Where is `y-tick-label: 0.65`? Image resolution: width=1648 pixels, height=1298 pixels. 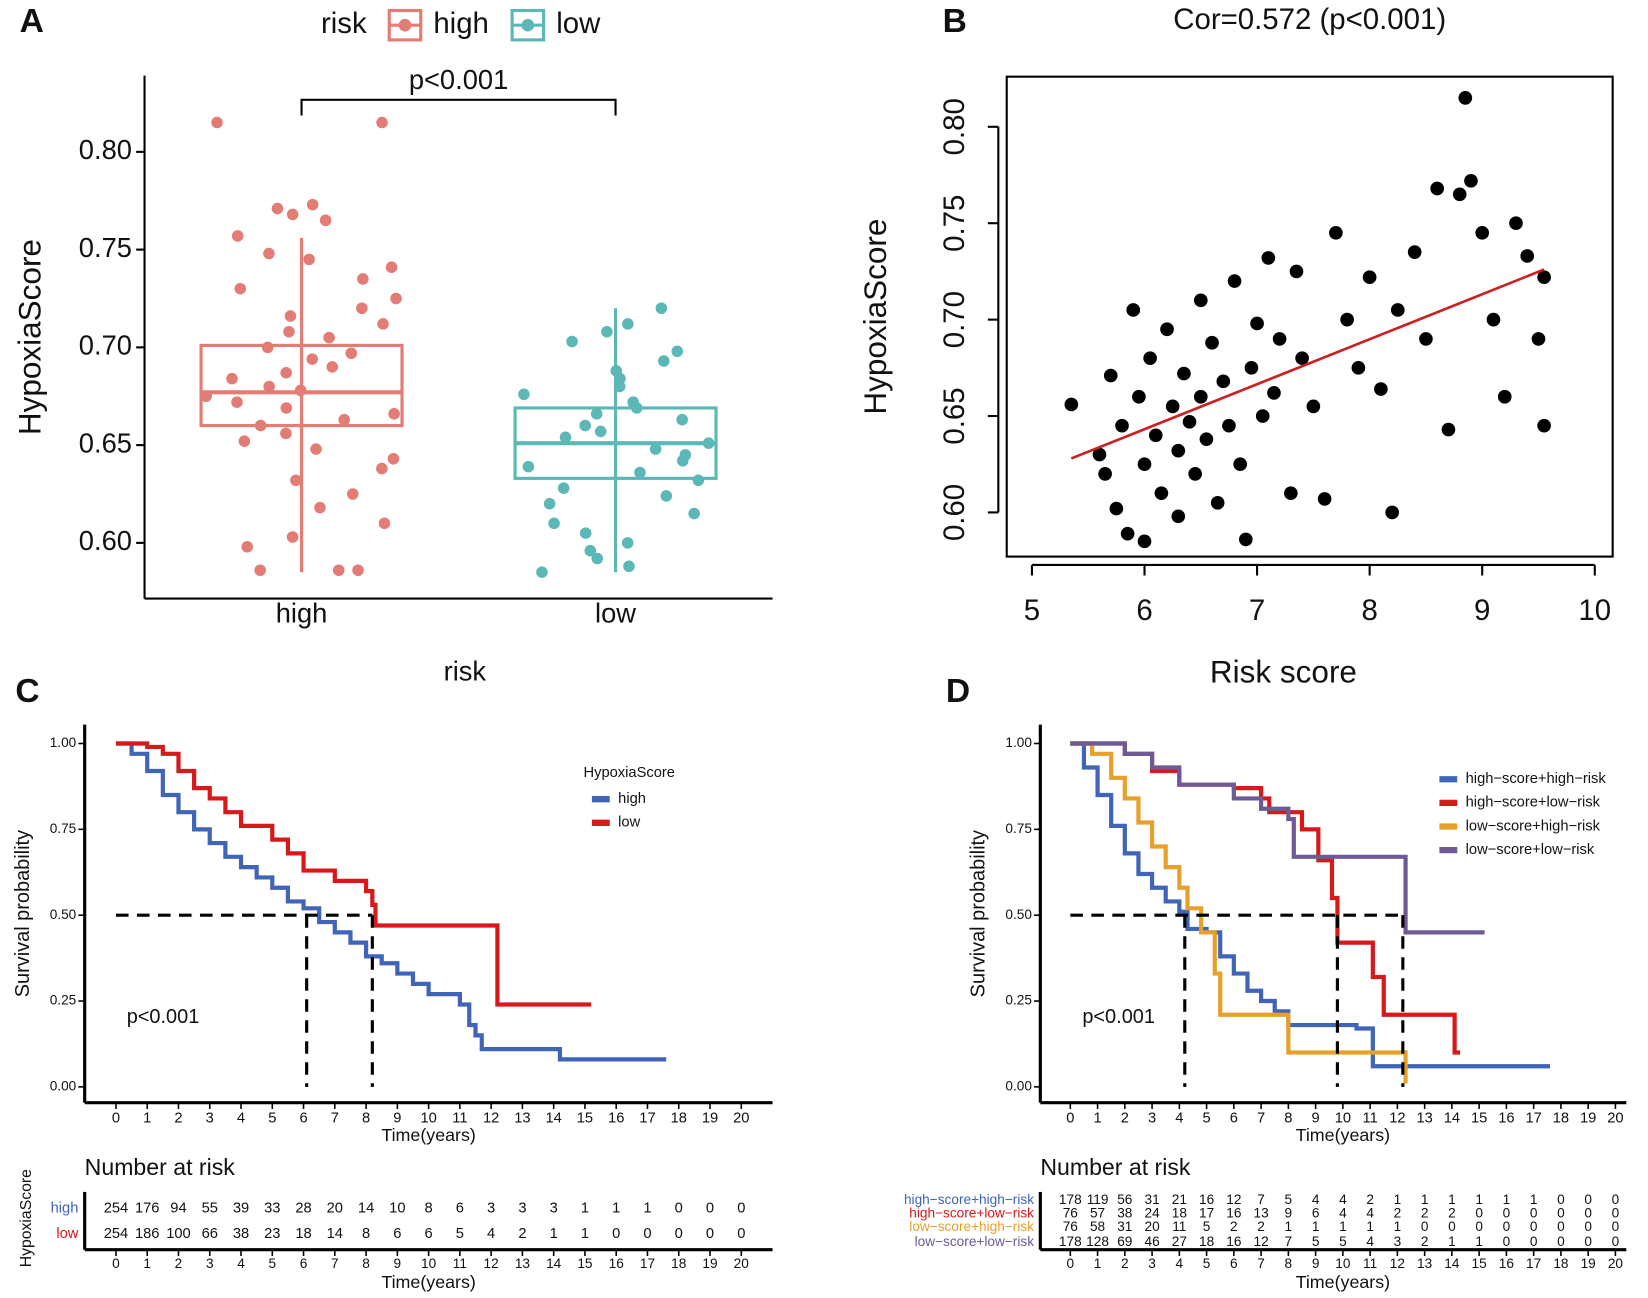
y-tick-label: 0.65 is located at coordinates (954, 415).